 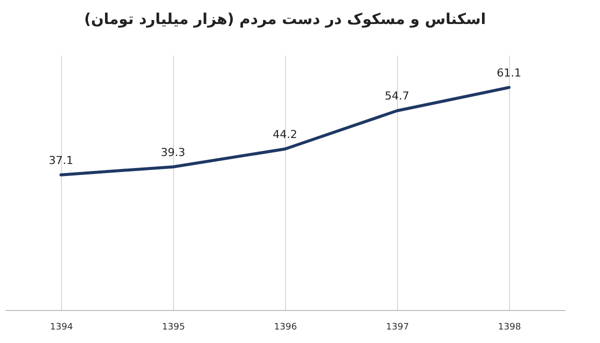 What do you see at coordinates (286, 327) in the screenshot?
I see `x-tick-label: 1396` at bounding box center [286, 327].